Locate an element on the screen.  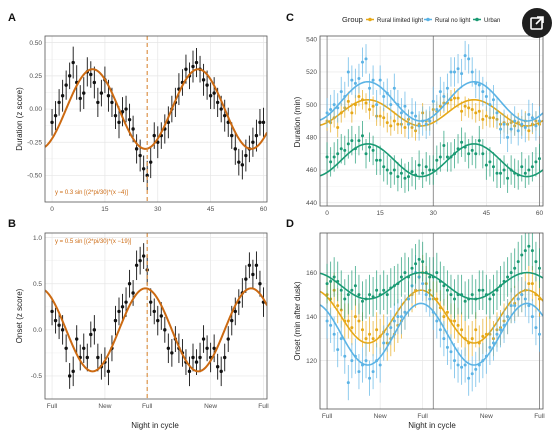
panel-a-fit-equation: y = 0.3 sin [(2*pi/30)*(x −4)] is located at coordinates (91, 193).